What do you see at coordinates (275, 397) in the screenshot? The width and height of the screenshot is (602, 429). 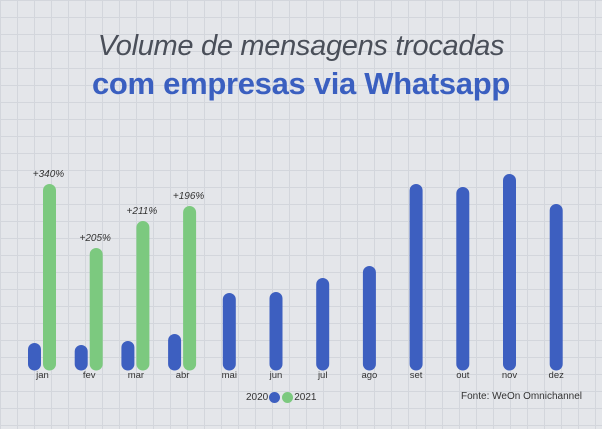 I see `legend-swatch-2020` at bounding box center [275, 397].